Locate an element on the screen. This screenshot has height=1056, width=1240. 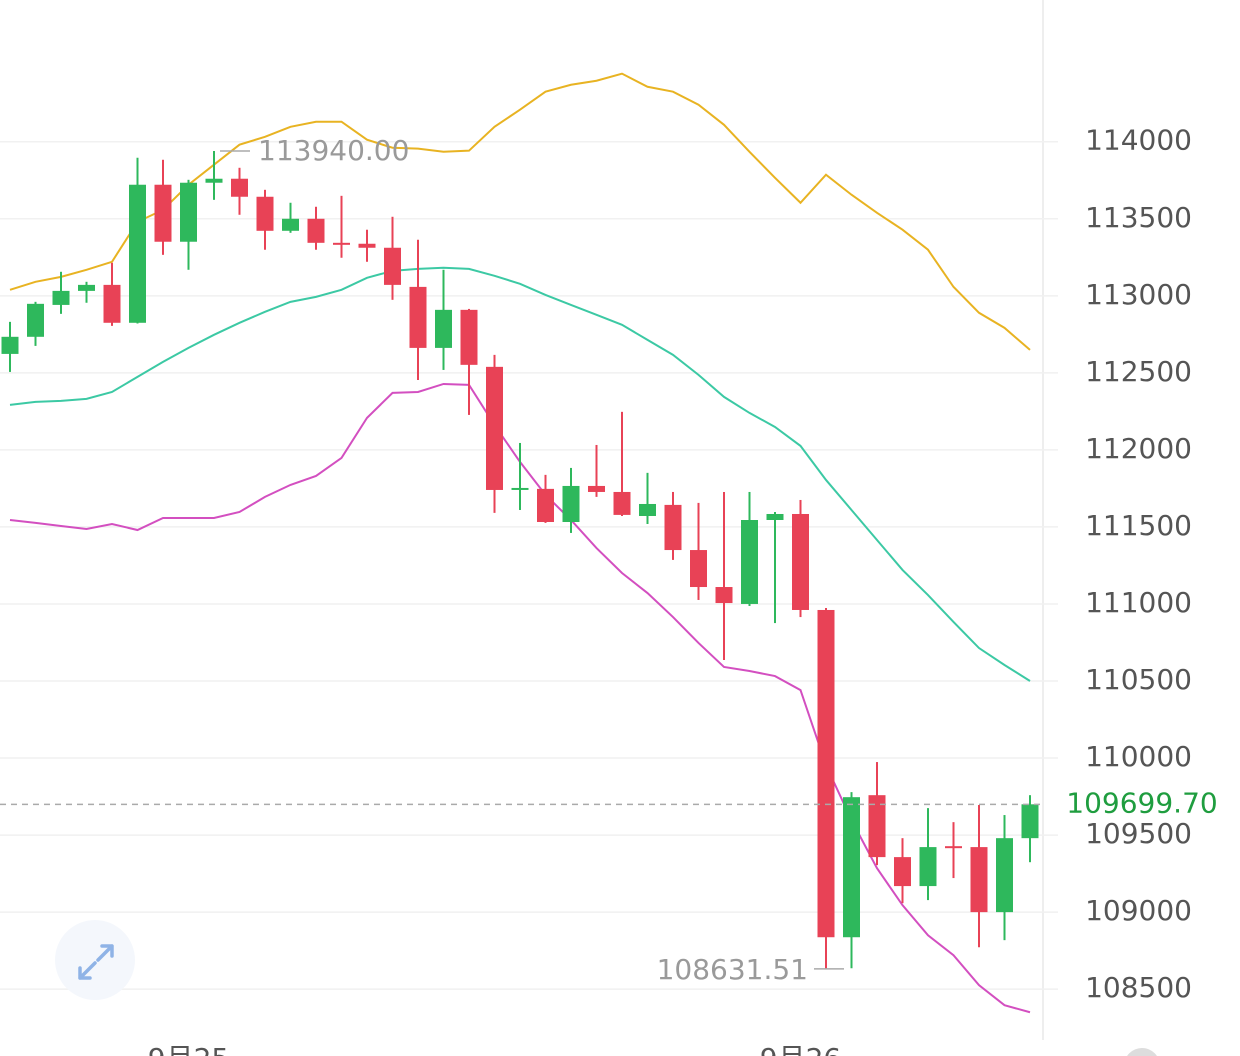
y-tick-label: 113000 is located at coordinates (1138, 294).